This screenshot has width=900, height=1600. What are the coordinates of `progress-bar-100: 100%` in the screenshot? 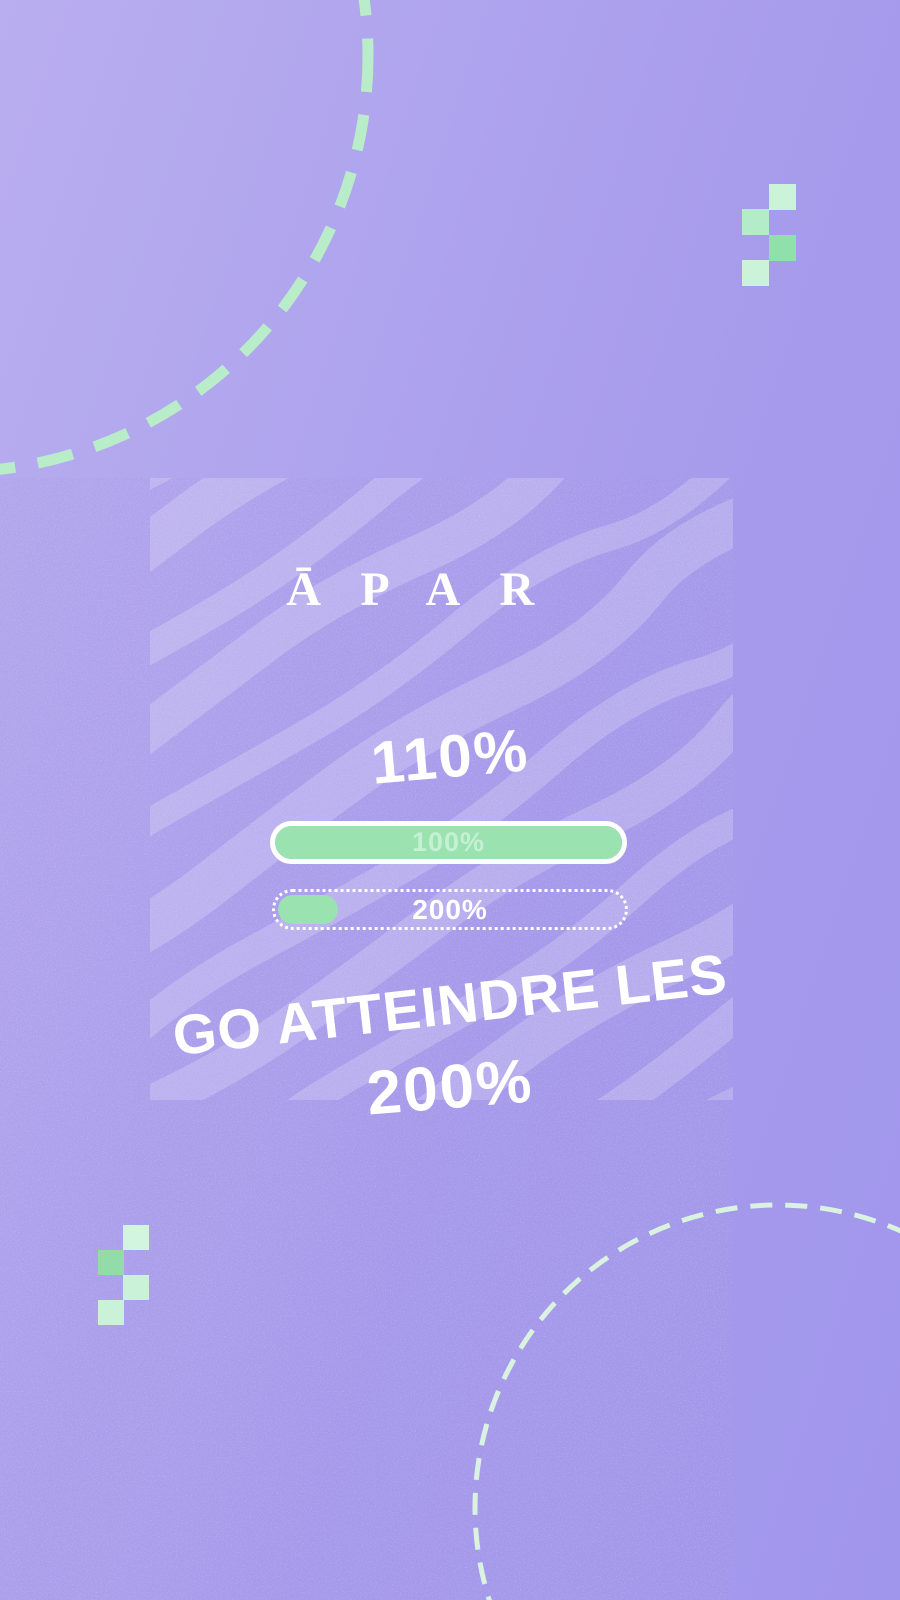 It's located at (448, 842).